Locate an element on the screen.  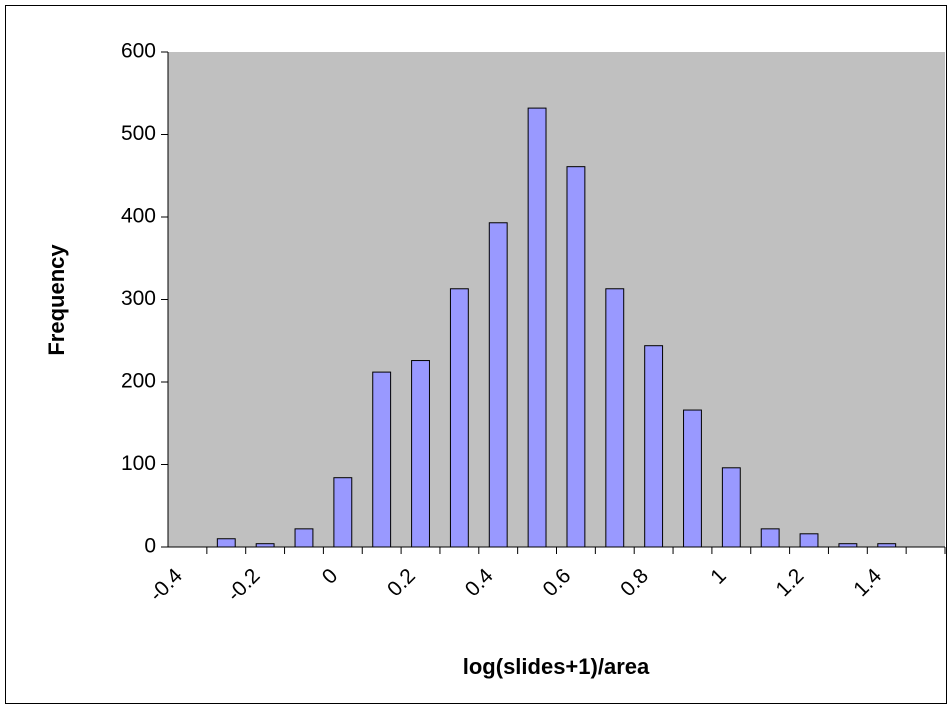
y-tick-label: 600 is located at coordinates (138, 51).